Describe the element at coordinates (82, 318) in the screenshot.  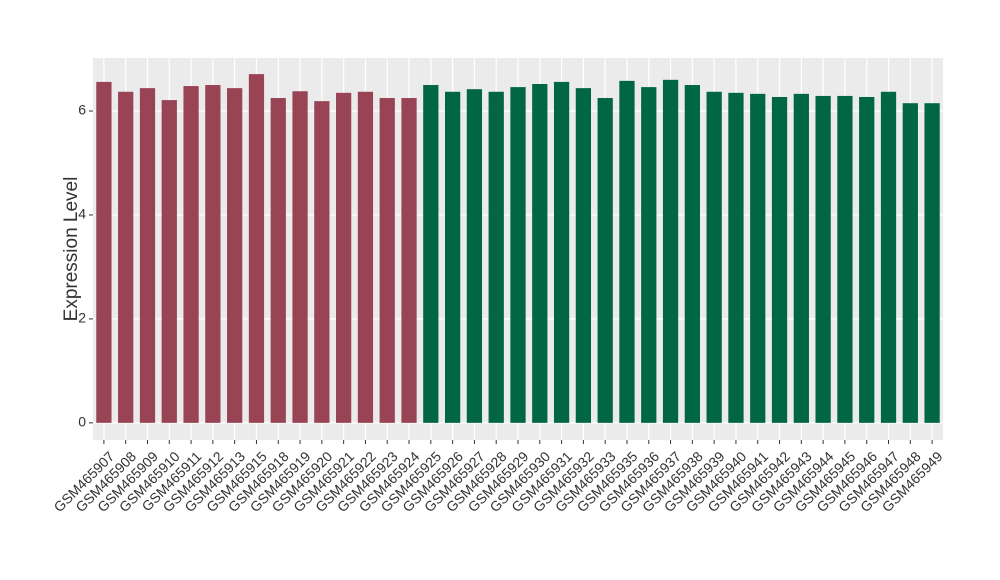
I see `y-tick-label: 2` at that location.